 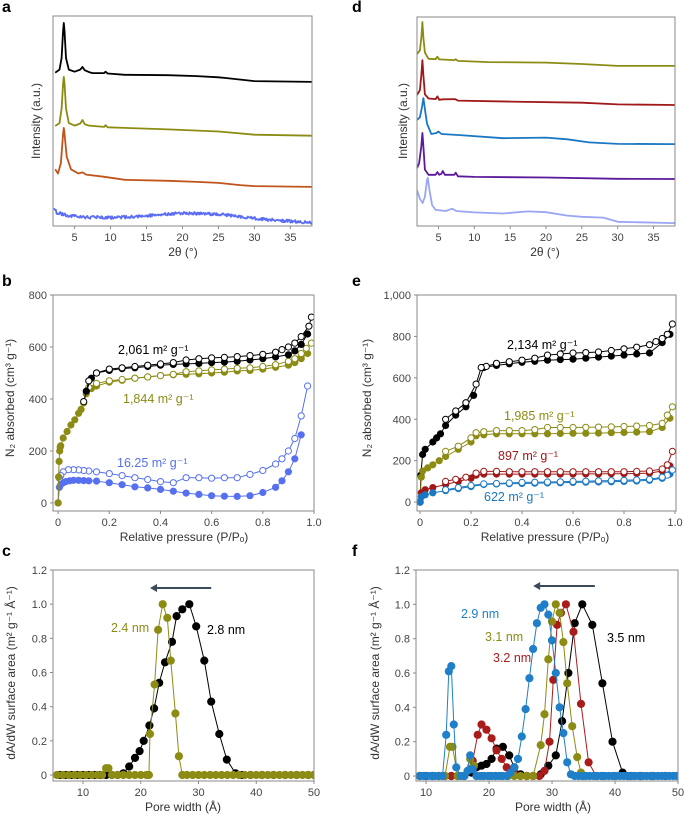 What do you see at coordinates (504, 637) in the screenshot?
I see `annotation-label: 3.1 nm` at bounding box center [504, 637].